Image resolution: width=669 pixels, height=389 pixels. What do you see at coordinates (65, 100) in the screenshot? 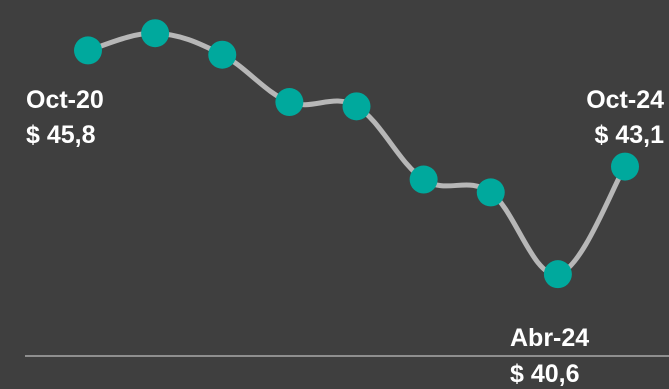
I see `date-label-1: Oct-20` at bounding box center [65, 100].